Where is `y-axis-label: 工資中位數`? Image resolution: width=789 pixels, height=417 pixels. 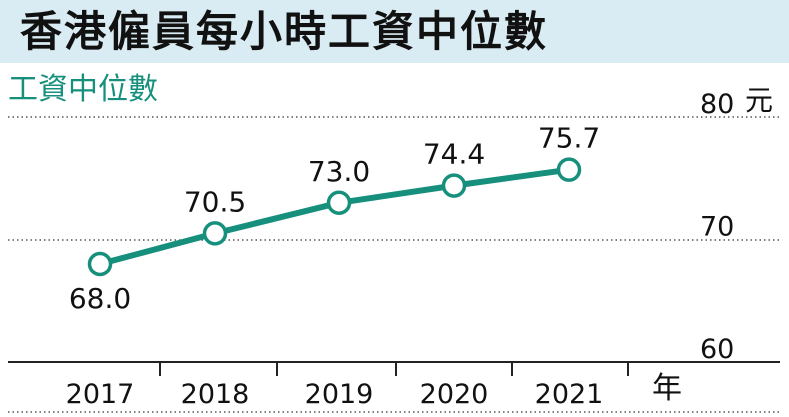 y-axis-label: 工資中位數 is located at coordinates (83, 89).